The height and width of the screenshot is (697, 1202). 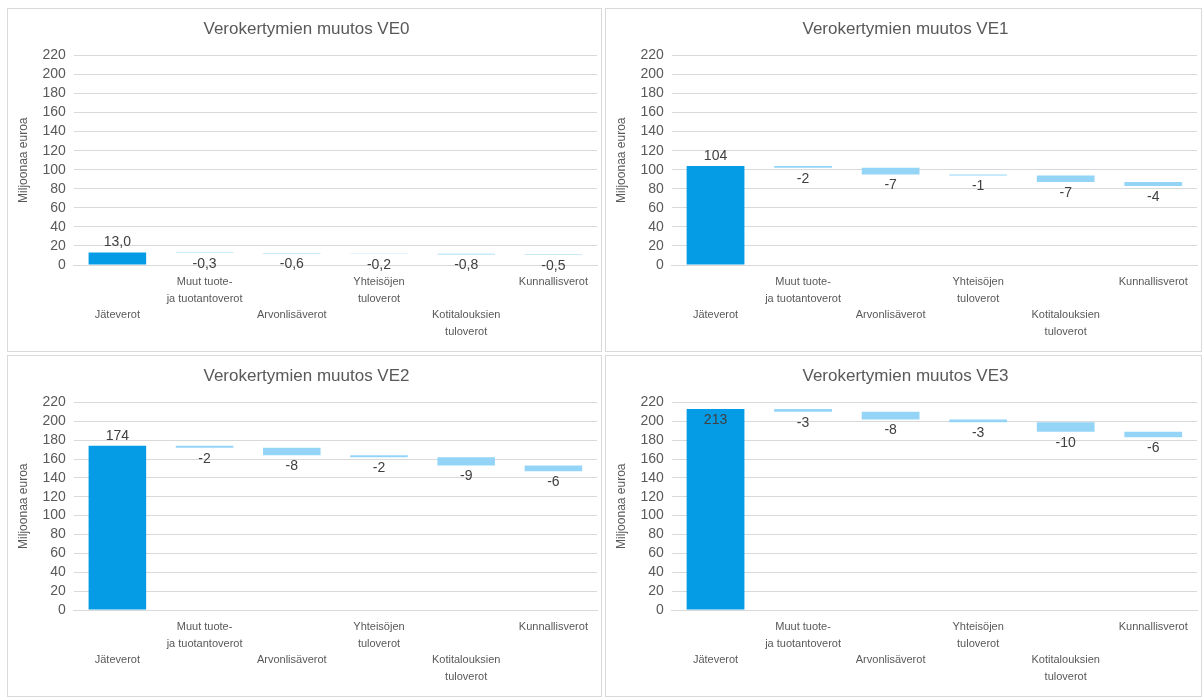 What do you see at coordinates (978, 185) in the screenshot?
I see `data-label: -1` at bounding box center [978, 185].